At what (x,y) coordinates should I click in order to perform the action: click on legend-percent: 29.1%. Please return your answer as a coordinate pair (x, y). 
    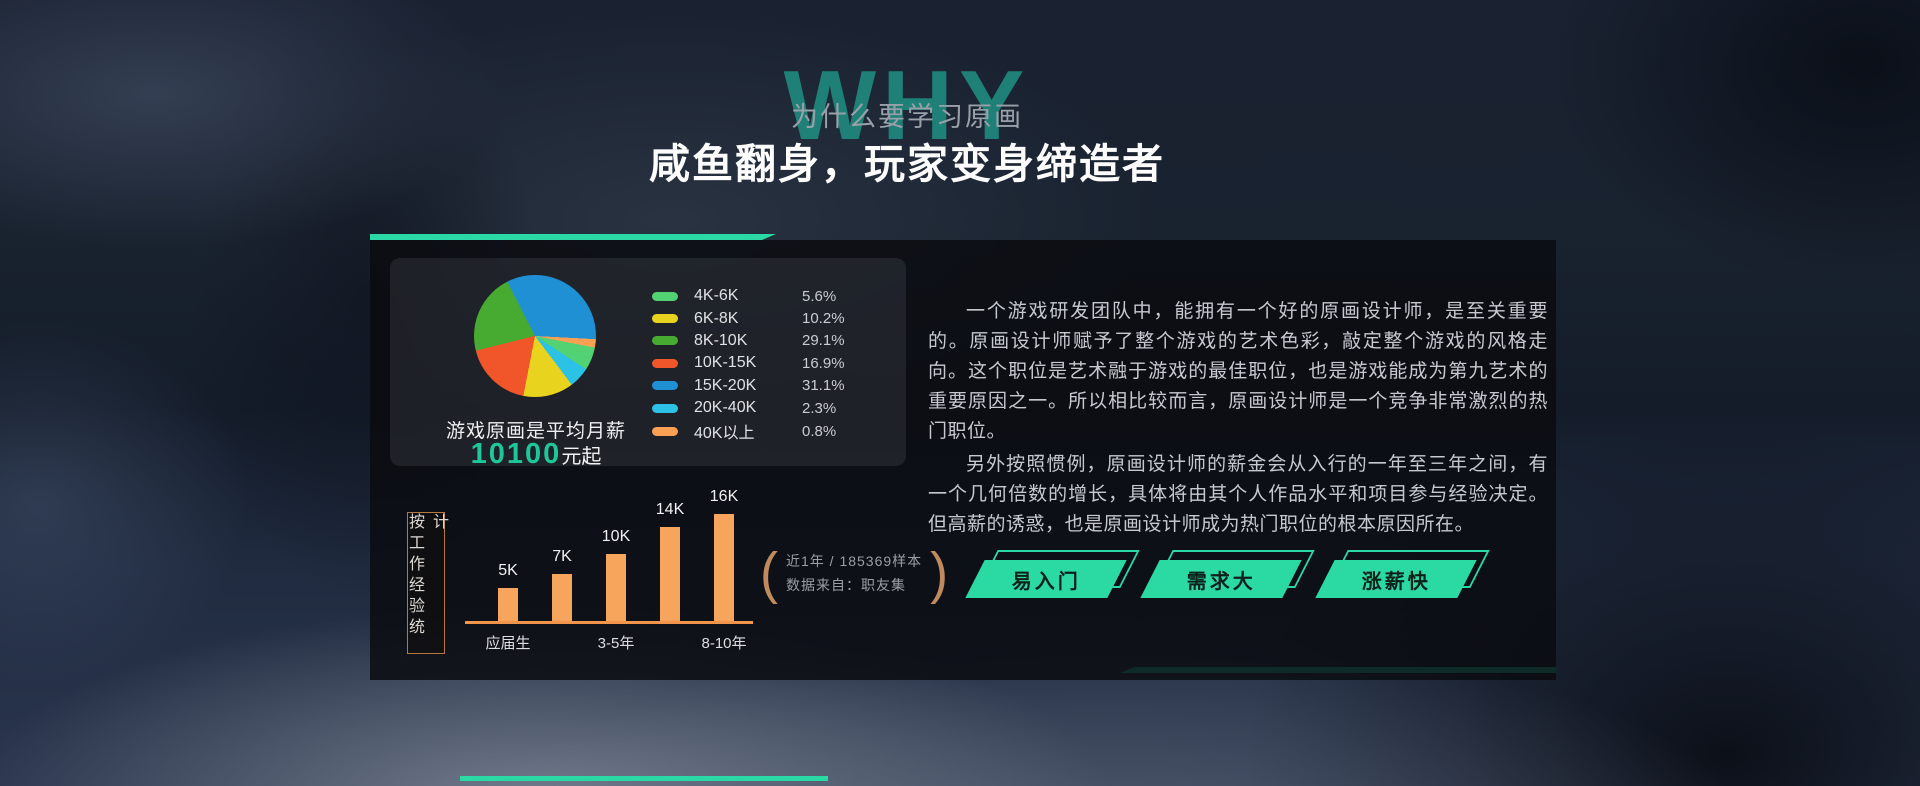
    Looking at the image, I should click on (823, 341).